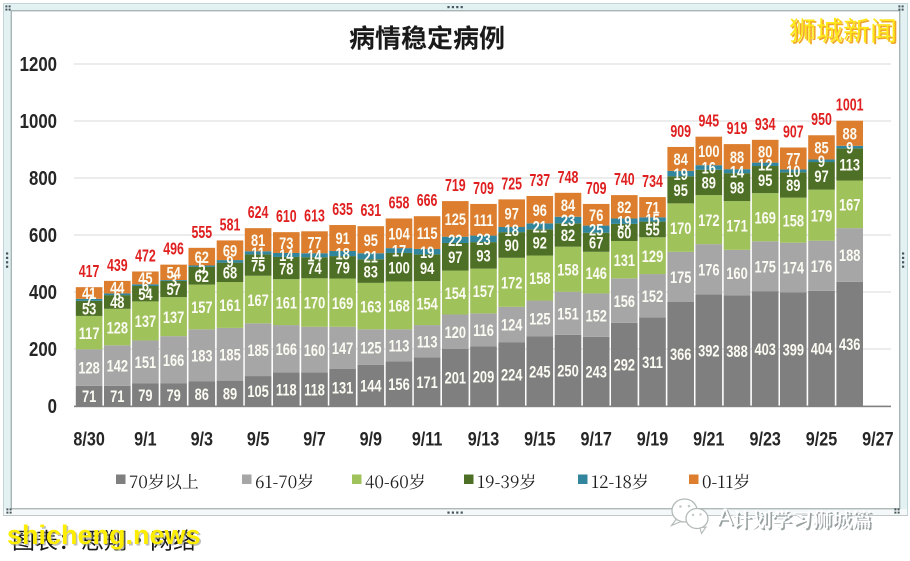  What do you see at coordinates (708, 122) in the screenshot?
I see `svg-text: 945` at bounding box center [708, 122].